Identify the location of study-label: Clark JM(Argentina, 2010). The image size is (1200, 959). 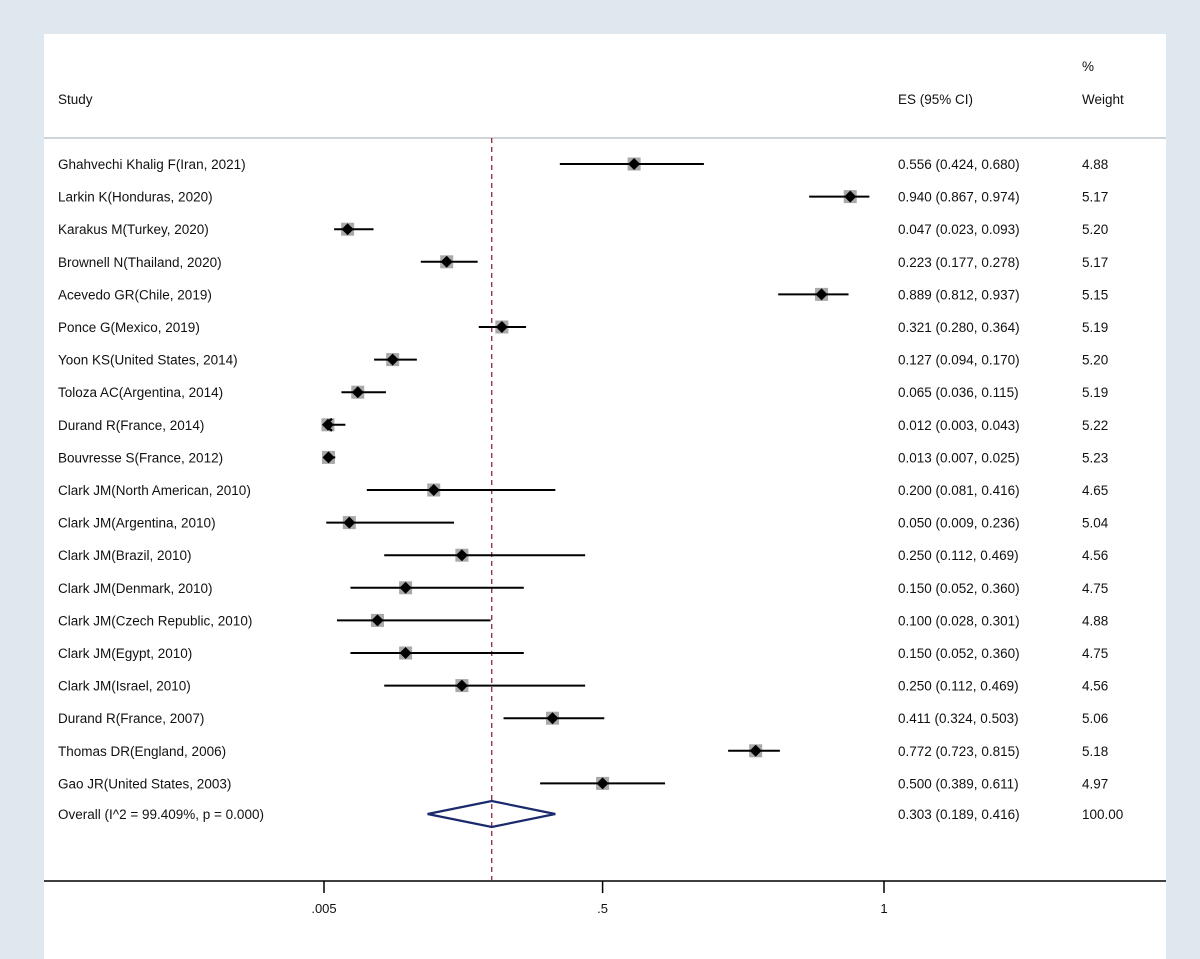
(137, 523).